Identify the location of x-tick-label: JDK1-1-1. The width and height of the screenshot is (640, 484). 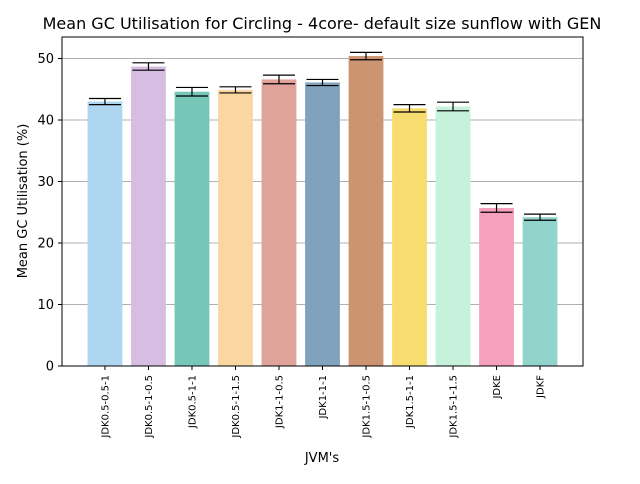
(323, 397).